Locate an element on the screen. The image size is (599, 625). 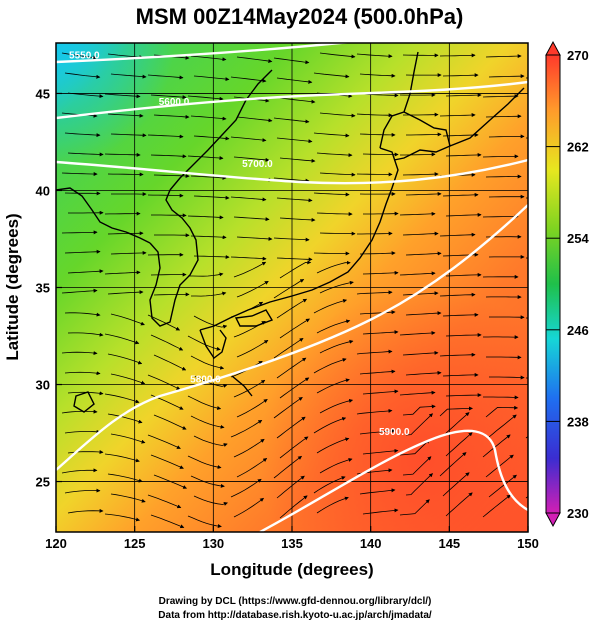
x-tick-label: 140 is located at coordinates (371, 543).